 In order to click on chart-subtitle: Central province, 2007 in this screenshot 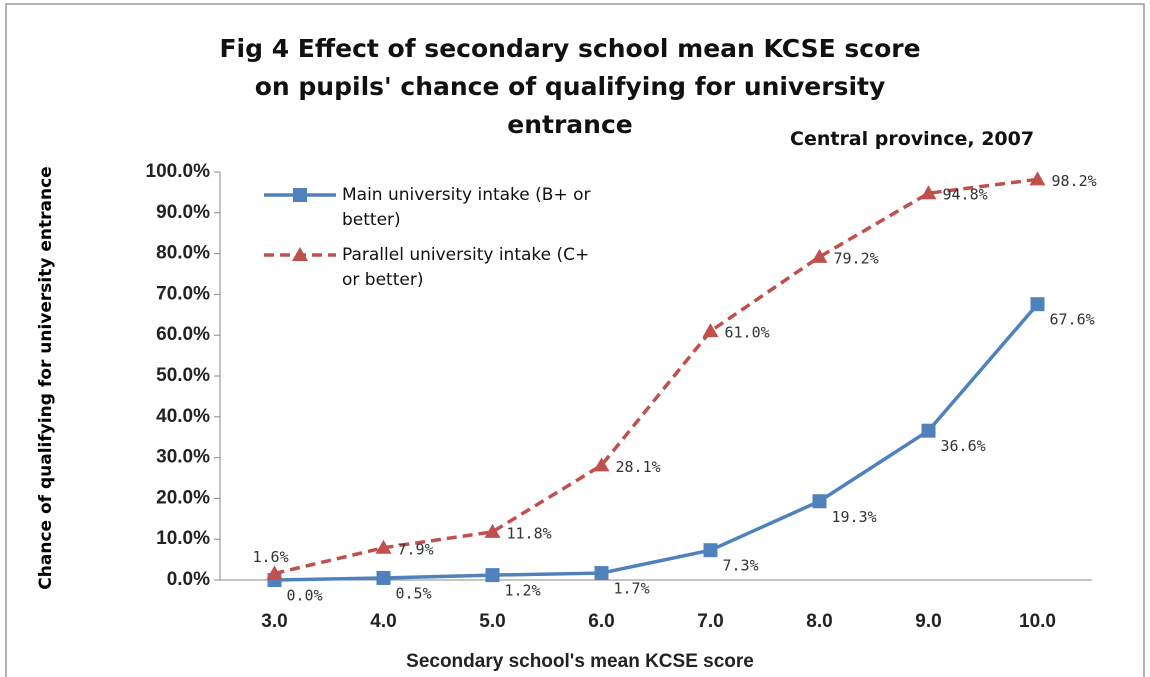, I will do `click(912, 139)`.